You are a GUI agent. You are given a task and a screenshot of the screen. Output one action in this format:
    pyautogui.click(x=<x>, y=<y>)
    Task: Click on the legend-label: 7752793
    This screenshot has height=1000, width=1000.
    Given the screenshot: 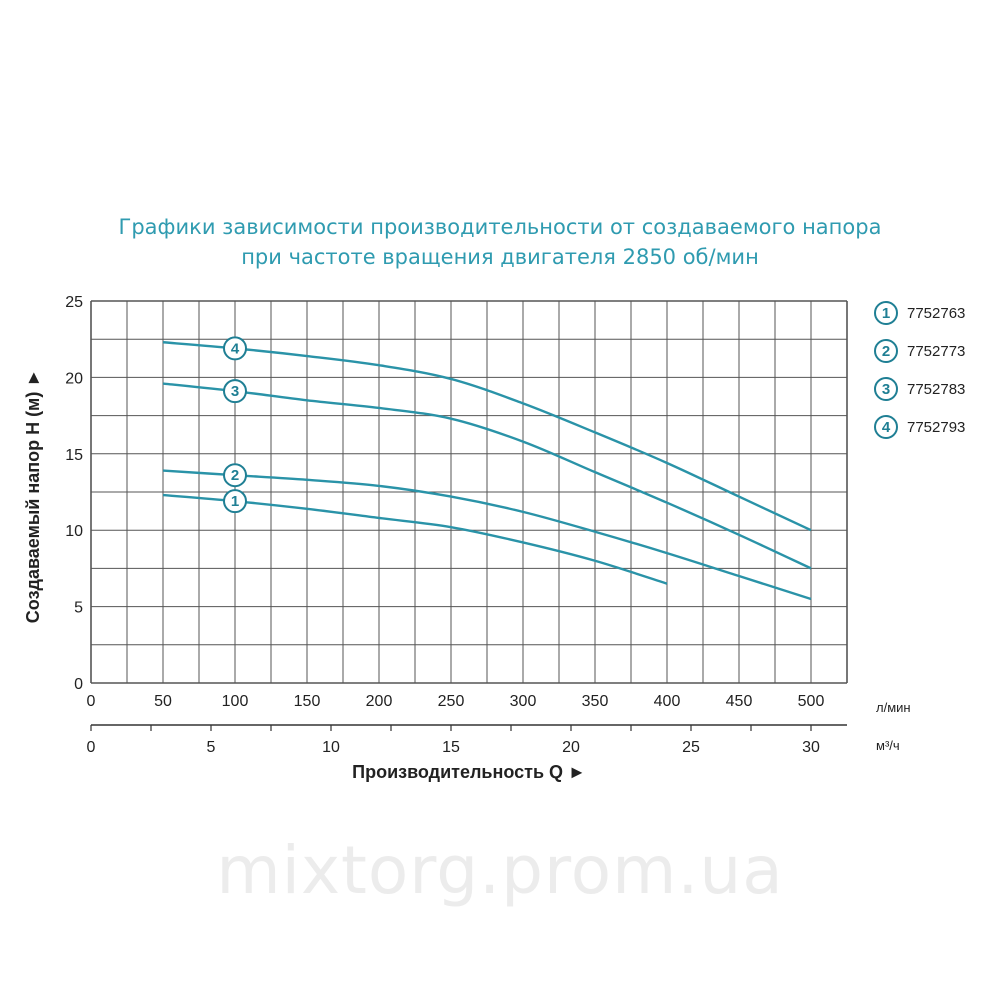 What is the action you would take?
    pyautogui.click(x=936, y=427)
    